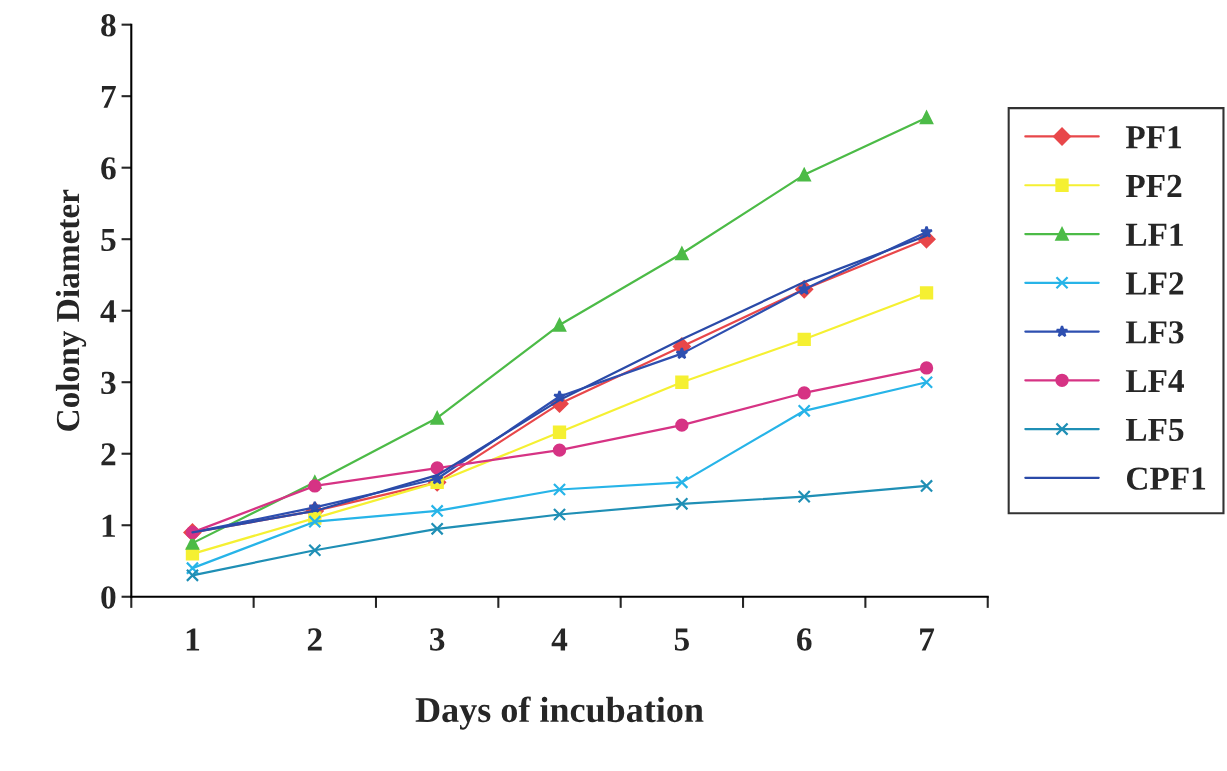 The image size is (1227, 771). What do you see at coordinates (108, 454) in the screenshot?
I see `y-tick-label: 2` at bounding box center [108, 454].